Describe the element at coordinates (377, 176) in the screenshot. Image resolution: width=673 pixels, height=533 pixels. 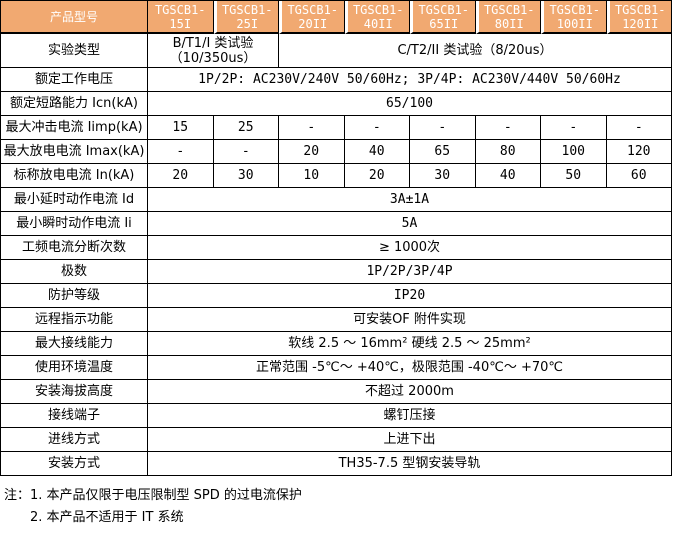
I see `value-in-40II: 20` at that location.